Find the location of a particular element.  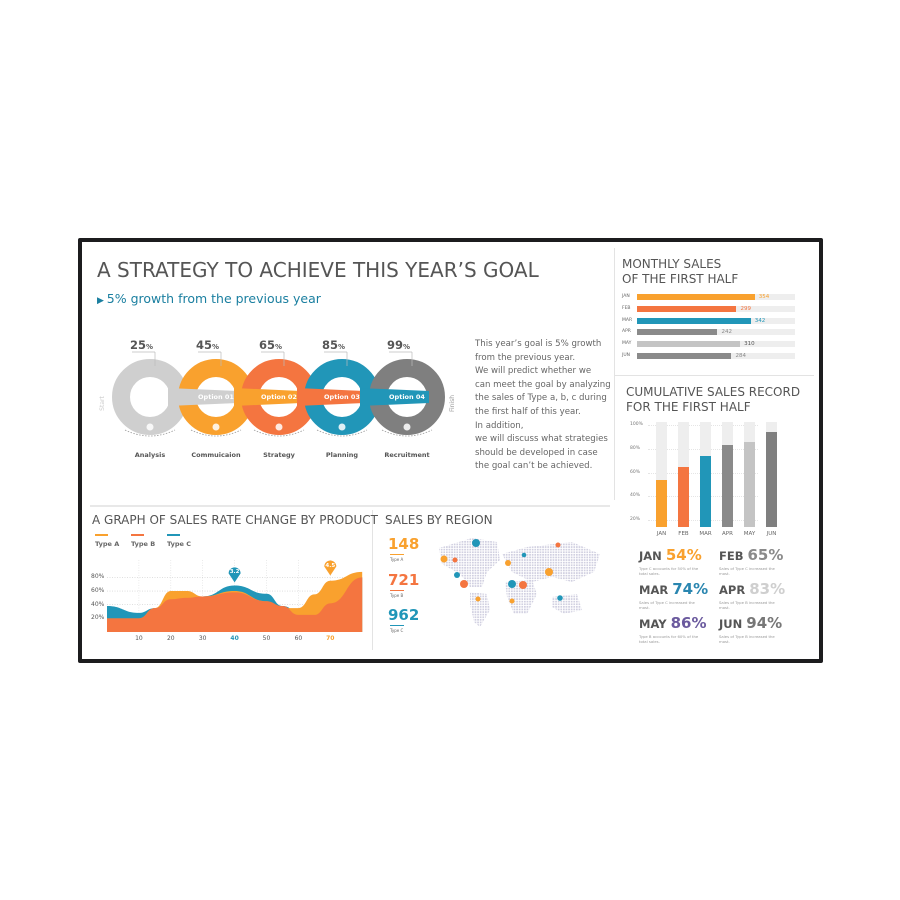

region-type: Type C is located at coordinates (397, 630).